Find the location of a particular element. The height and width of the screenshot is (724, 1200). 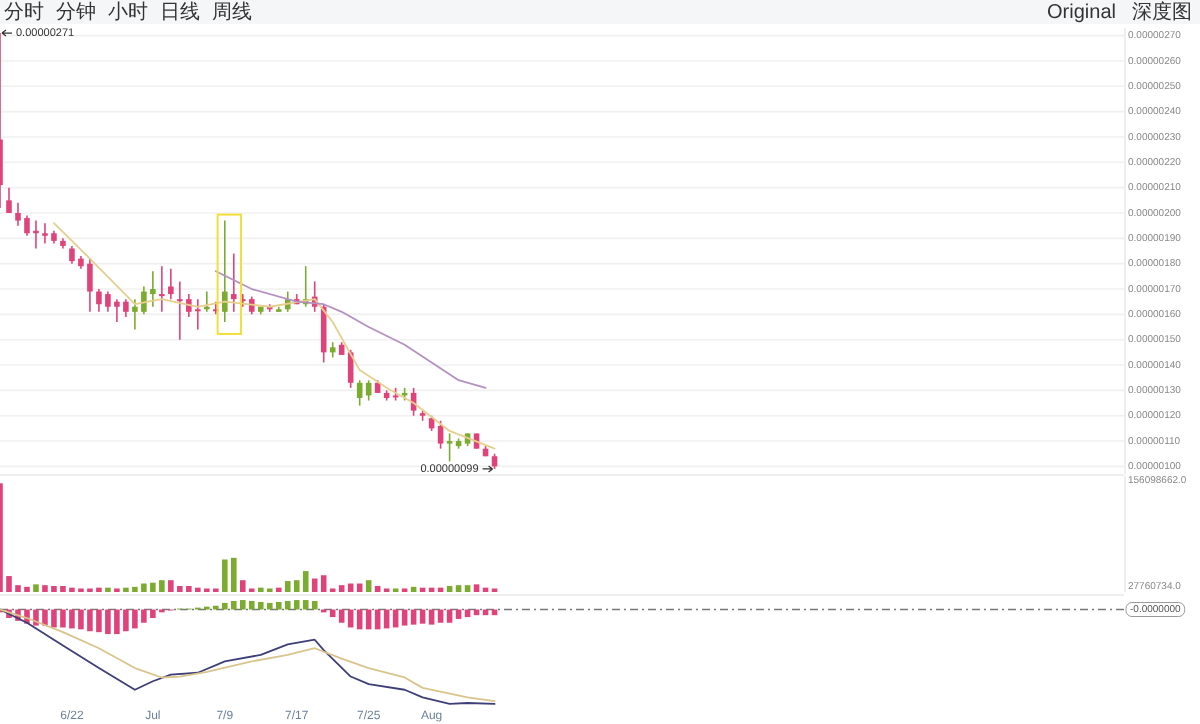

text: 分钟 is located at coordinates (76, 12).